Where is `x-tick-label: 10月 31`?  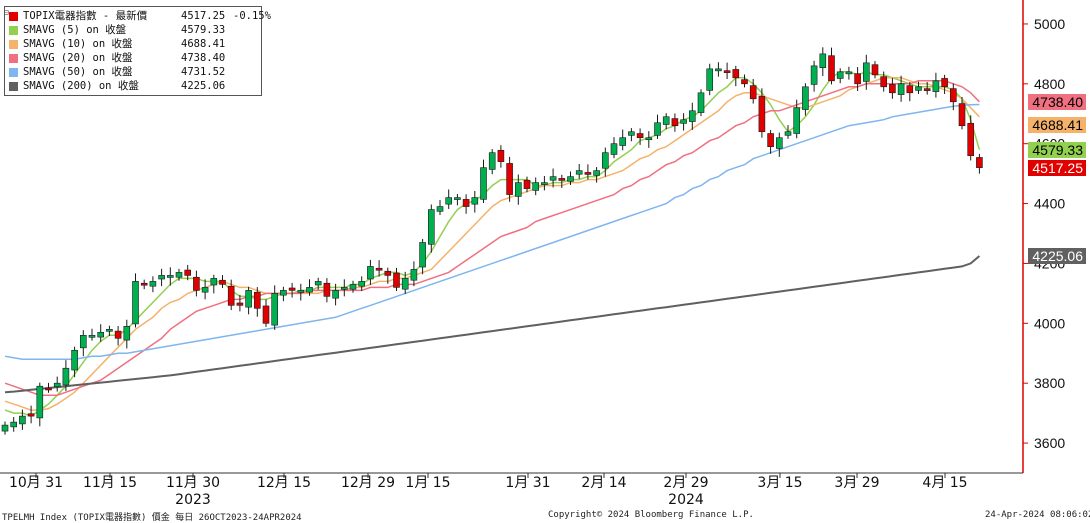 x-tick-label: 10月 31 is located at coordinates (36, 483).